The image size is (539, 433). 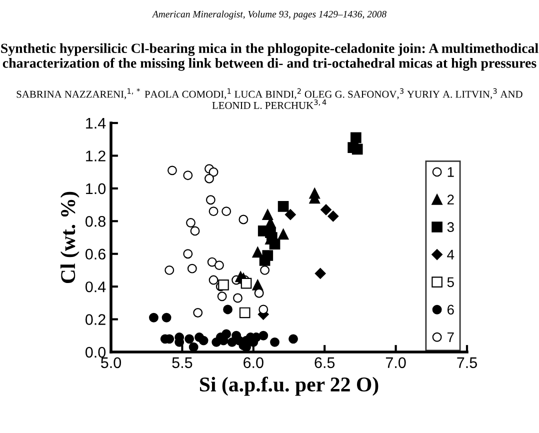 What do you see at coordinates (450, 282) in the screenshot?
I see `legend-label: 5` at bounding box center [450, 282].